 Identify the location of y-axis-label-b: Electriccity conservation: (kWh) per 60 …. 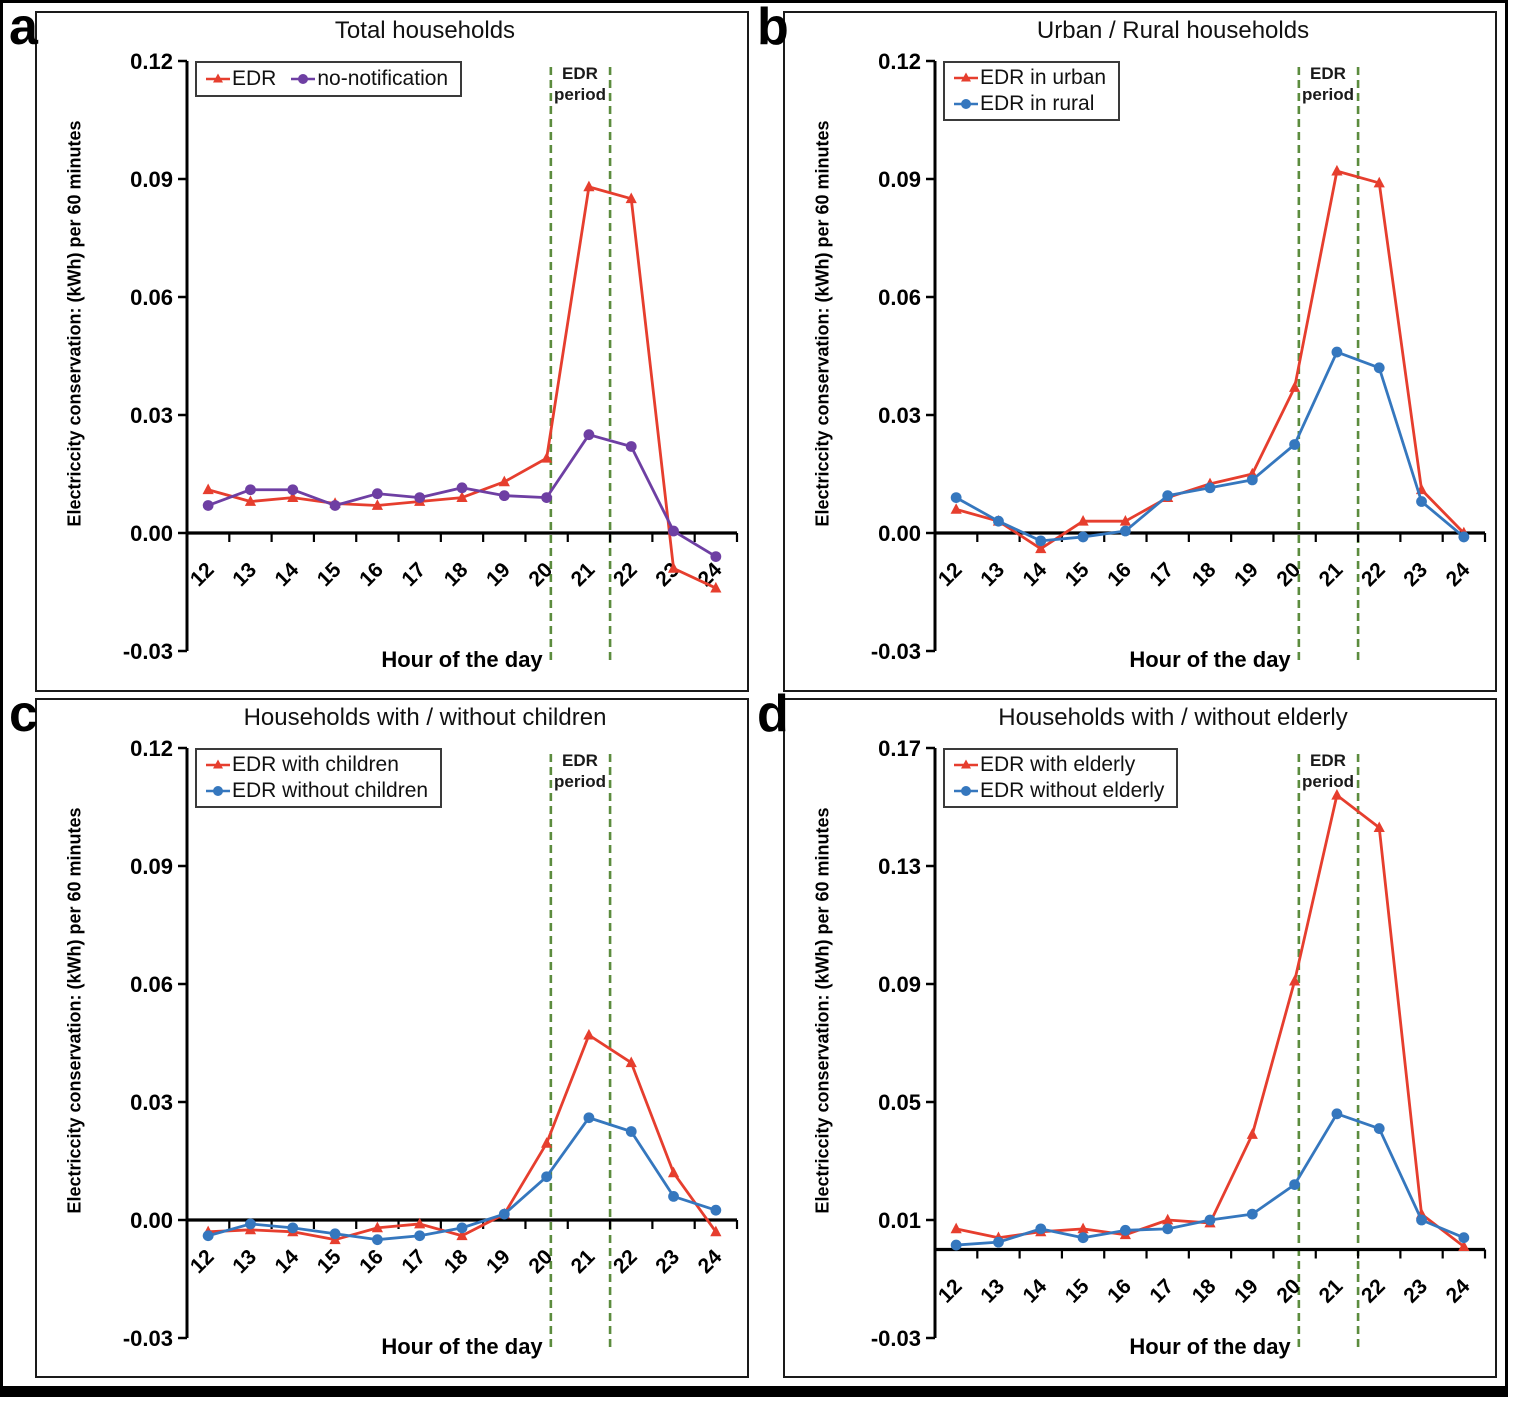
(822, 323).